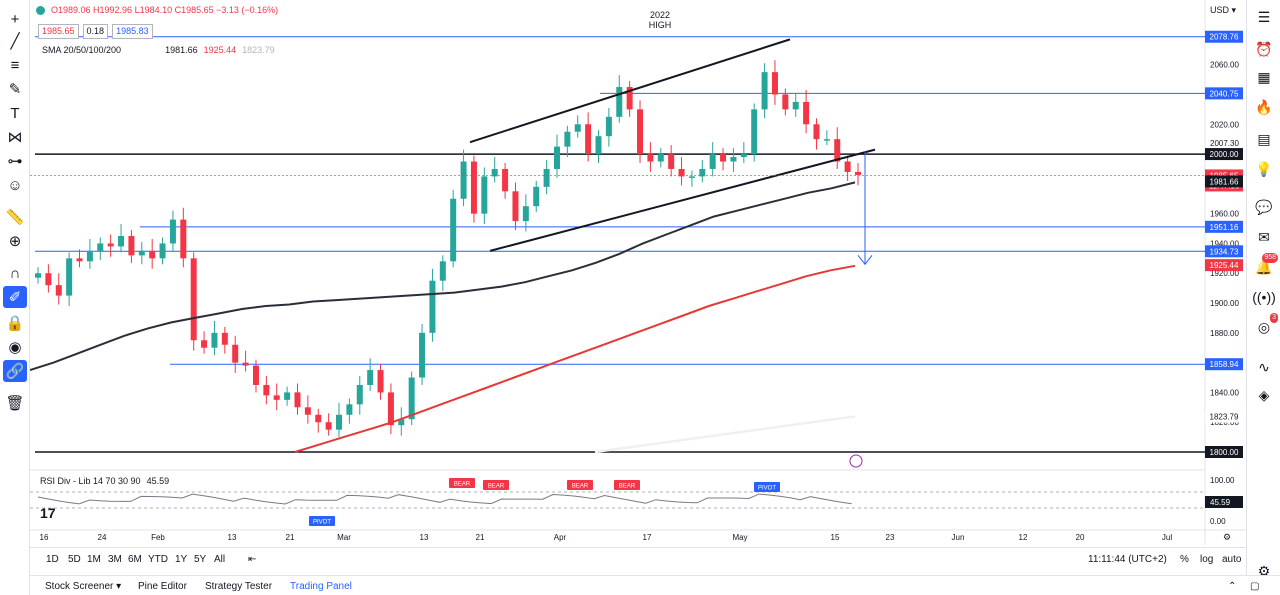  Describe the element at coordinates (15, 297) in the screenshot. I see `lock-drawing-icon: ✐` at that location.